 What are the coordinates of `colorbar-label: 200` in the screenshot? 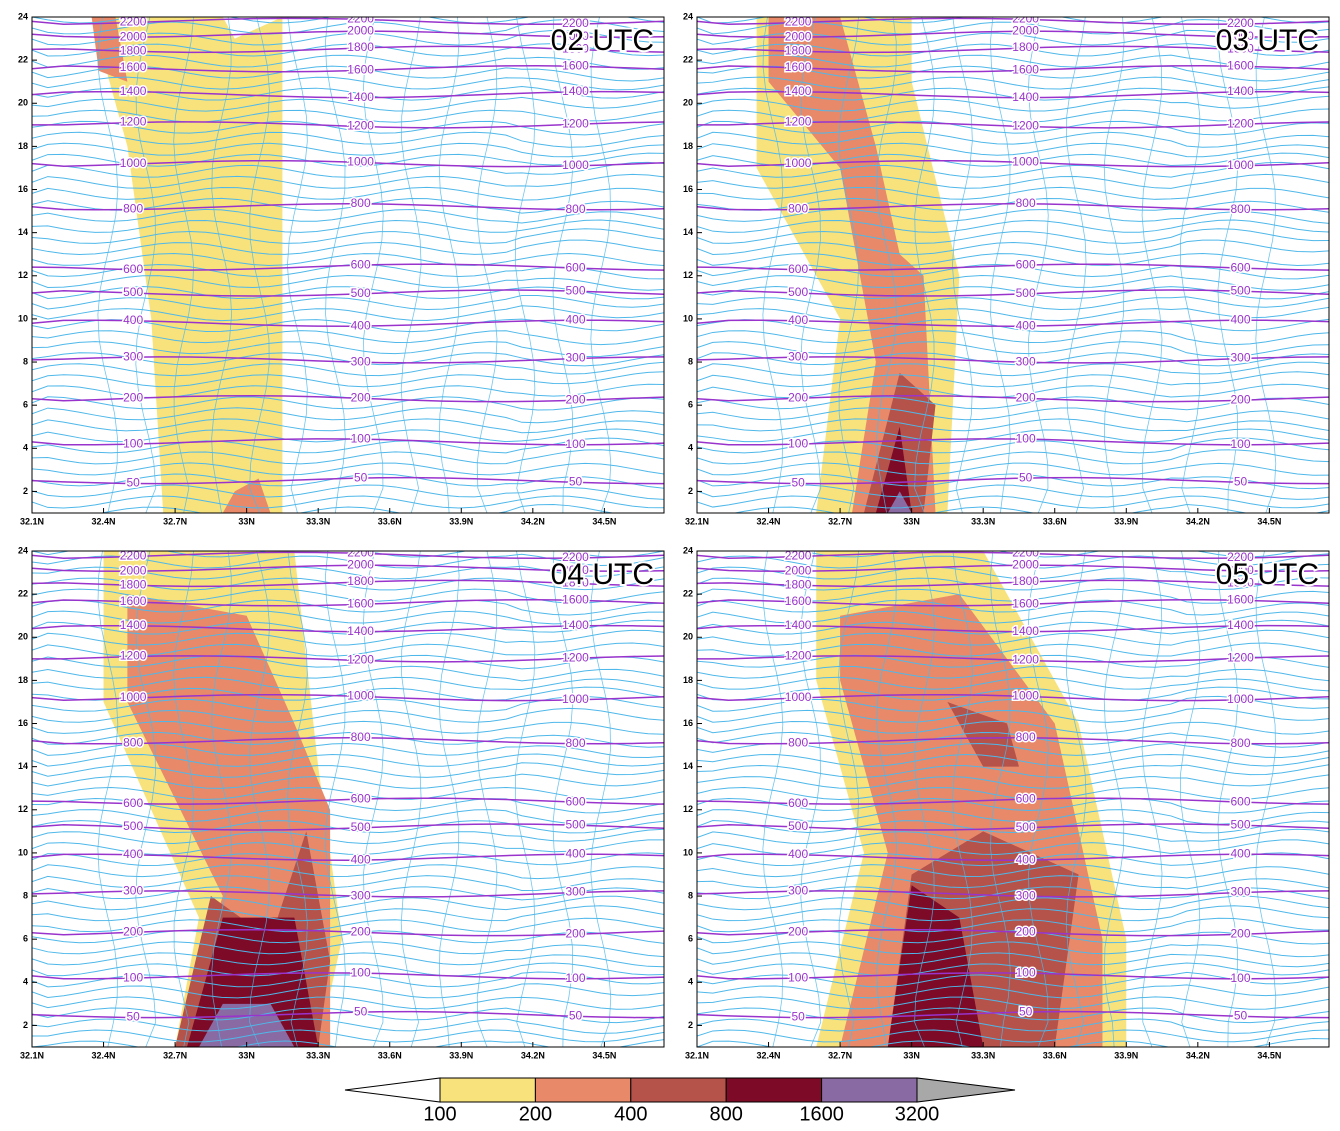 It's located at (535, 1114).